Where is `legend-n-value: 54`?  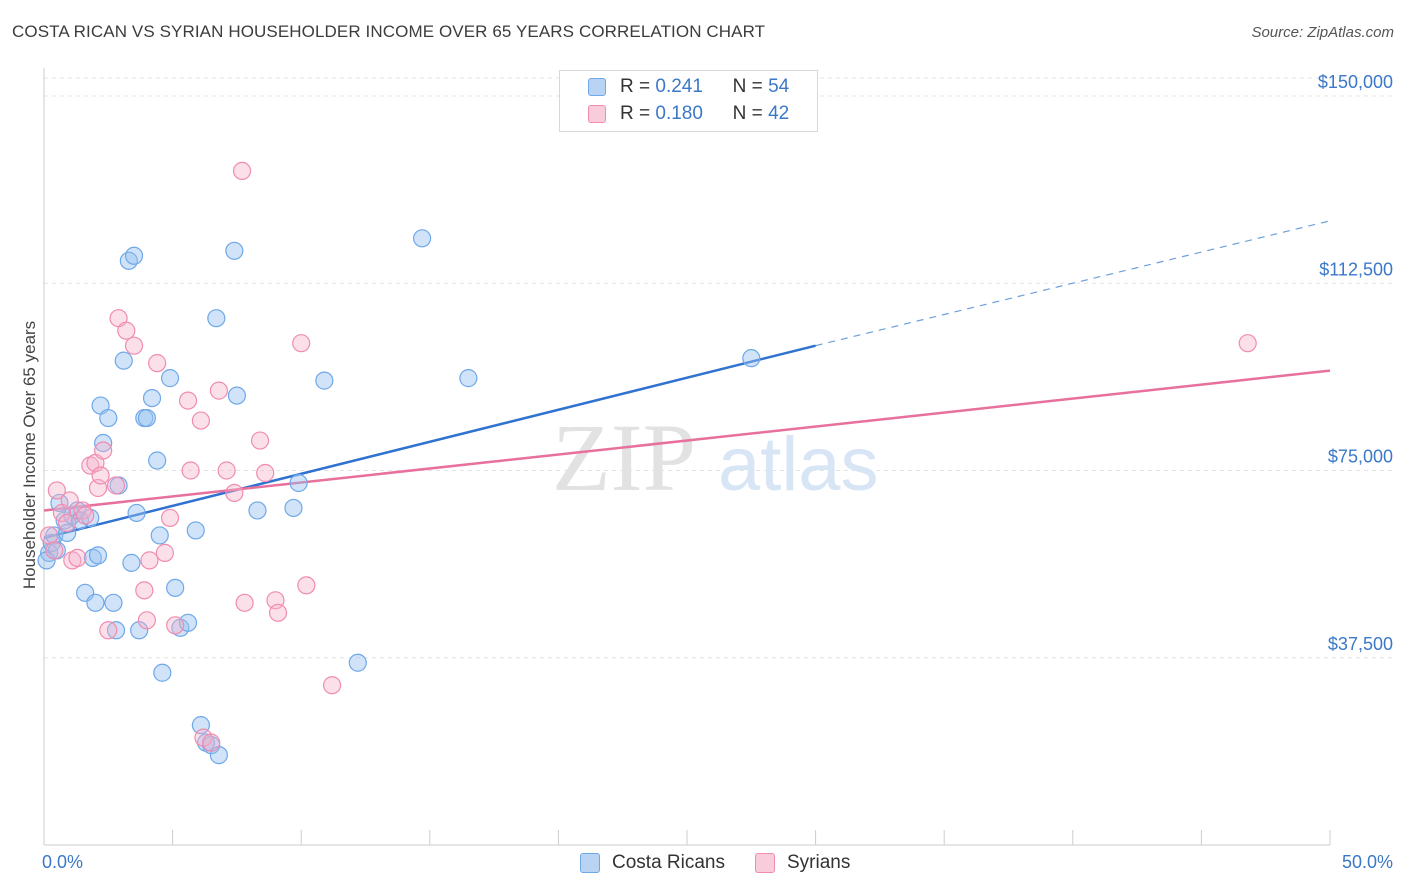
legend-n-value: 54 is located at coordinates (779, 86).